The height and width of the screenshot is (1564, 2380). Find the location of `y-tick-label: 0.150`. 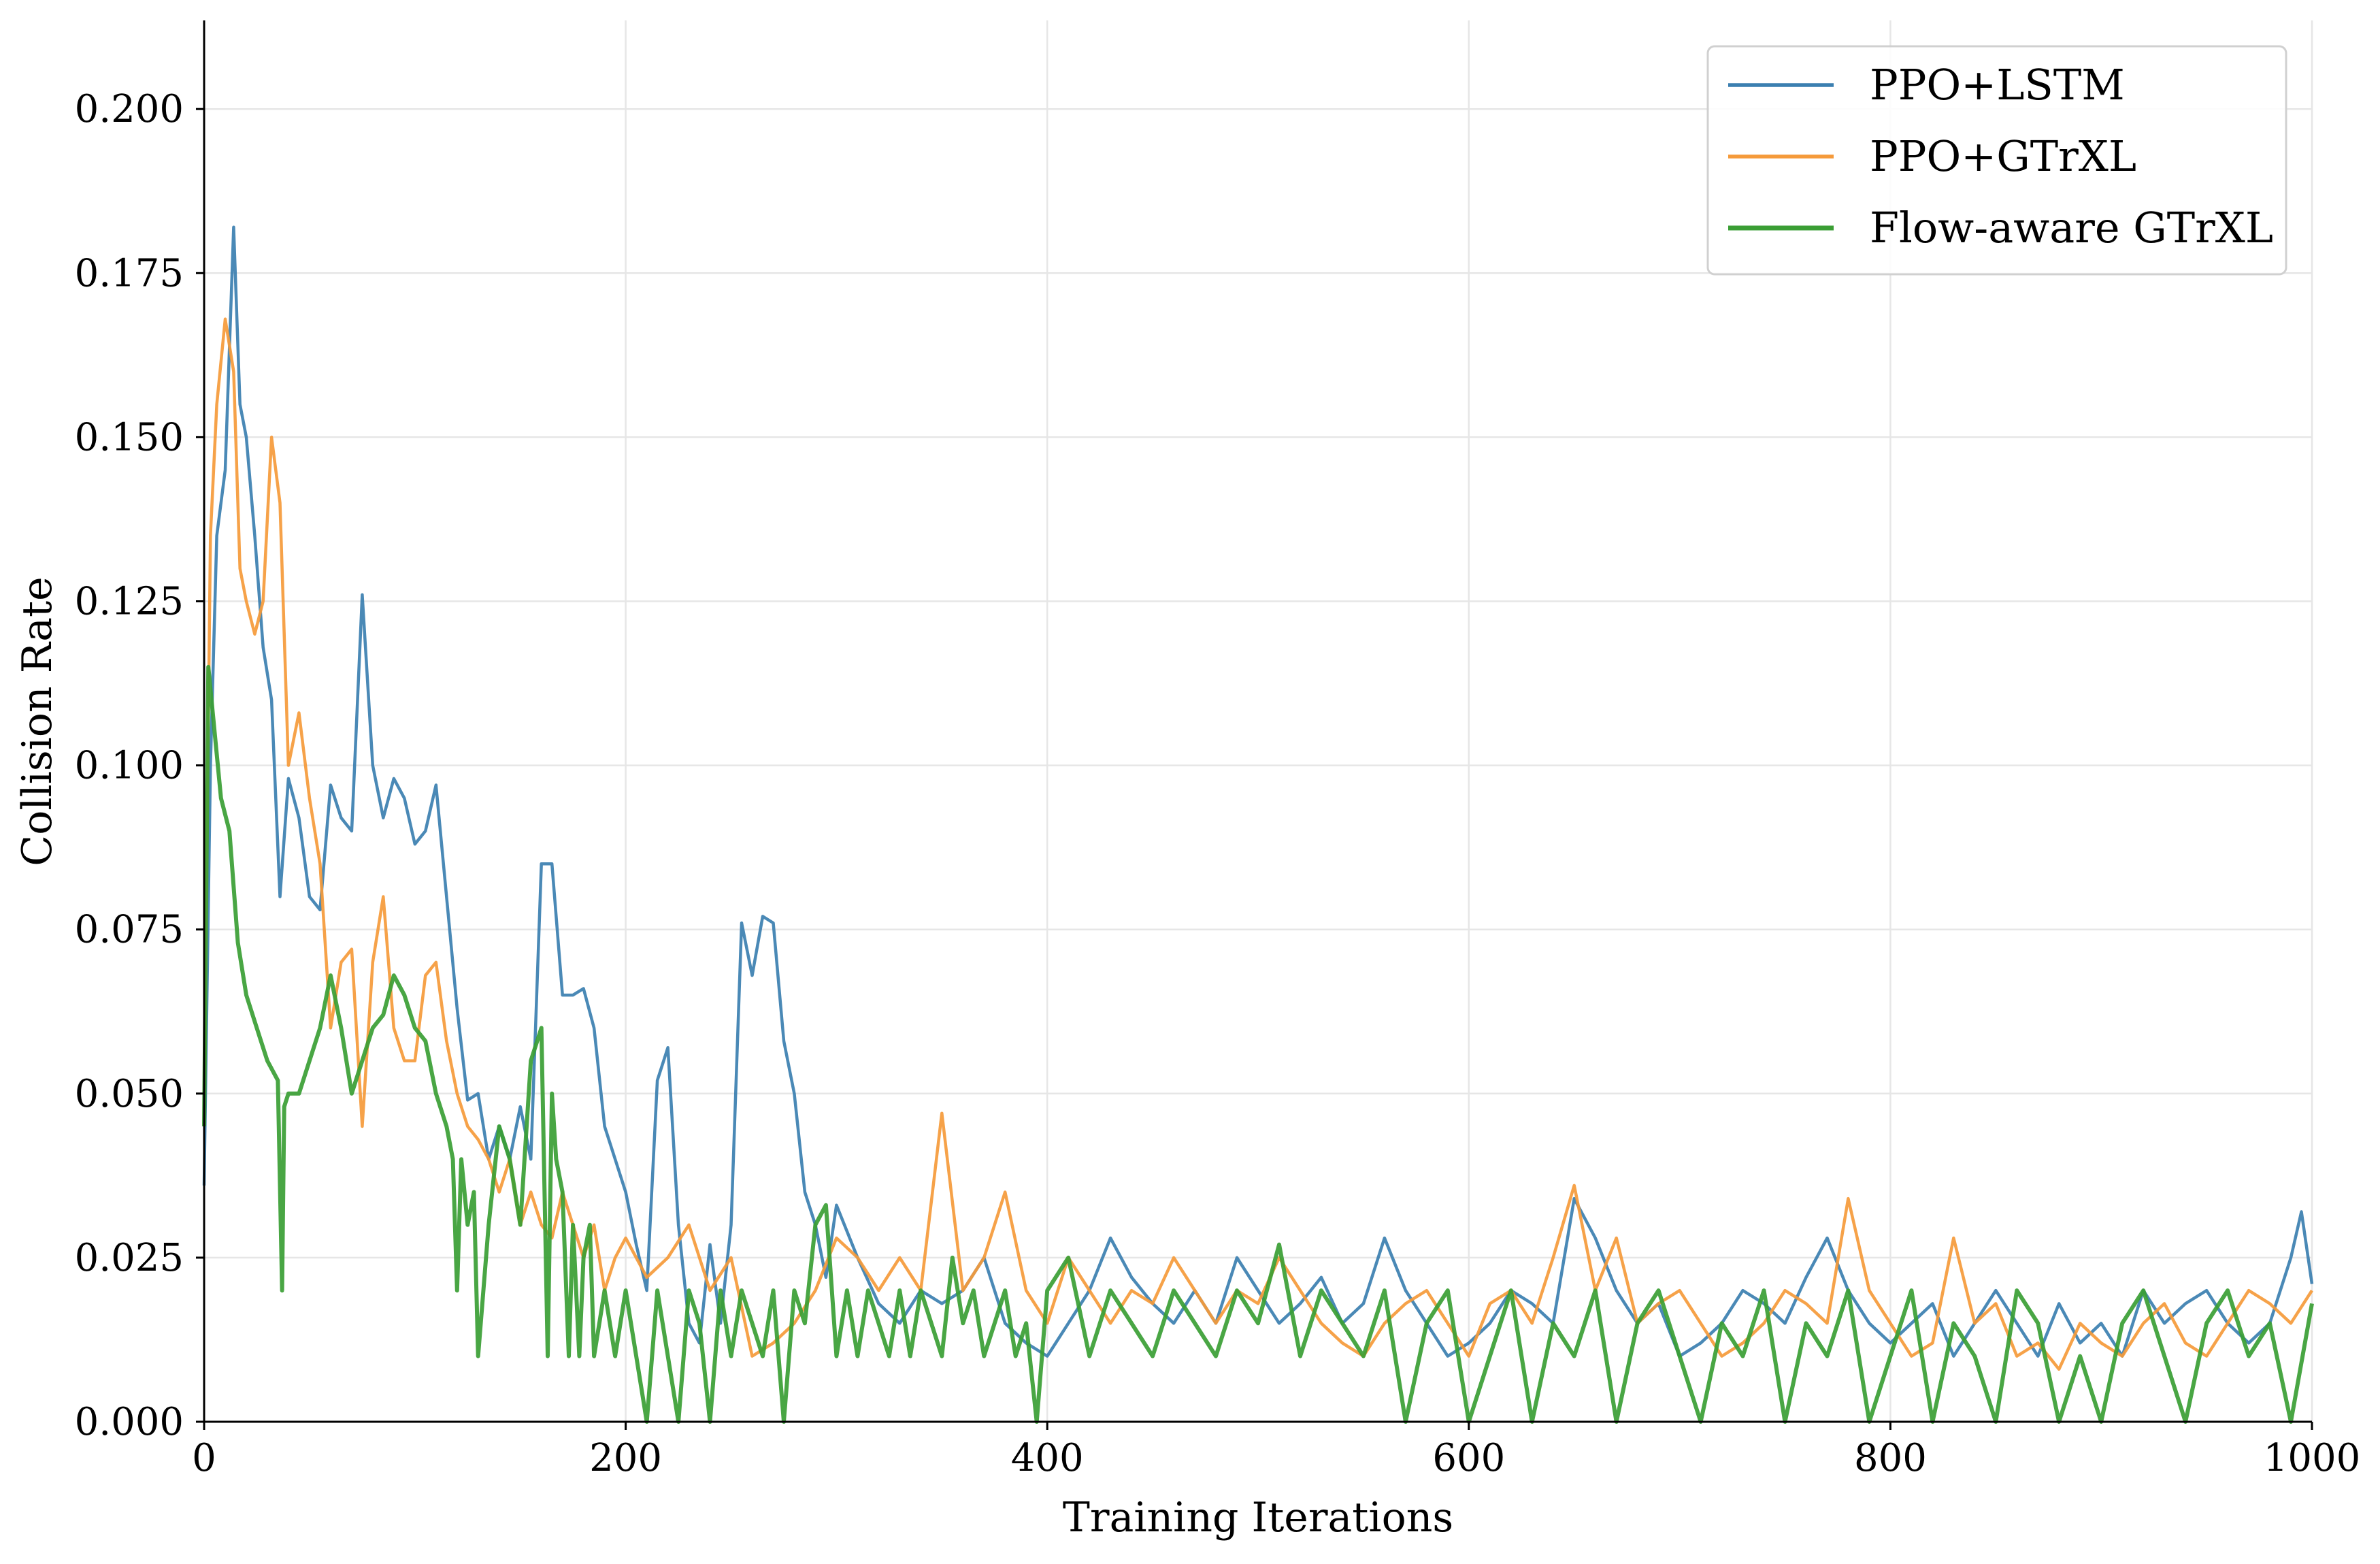

y-tick-label: 0.150 is located at coordinates (129, 437).